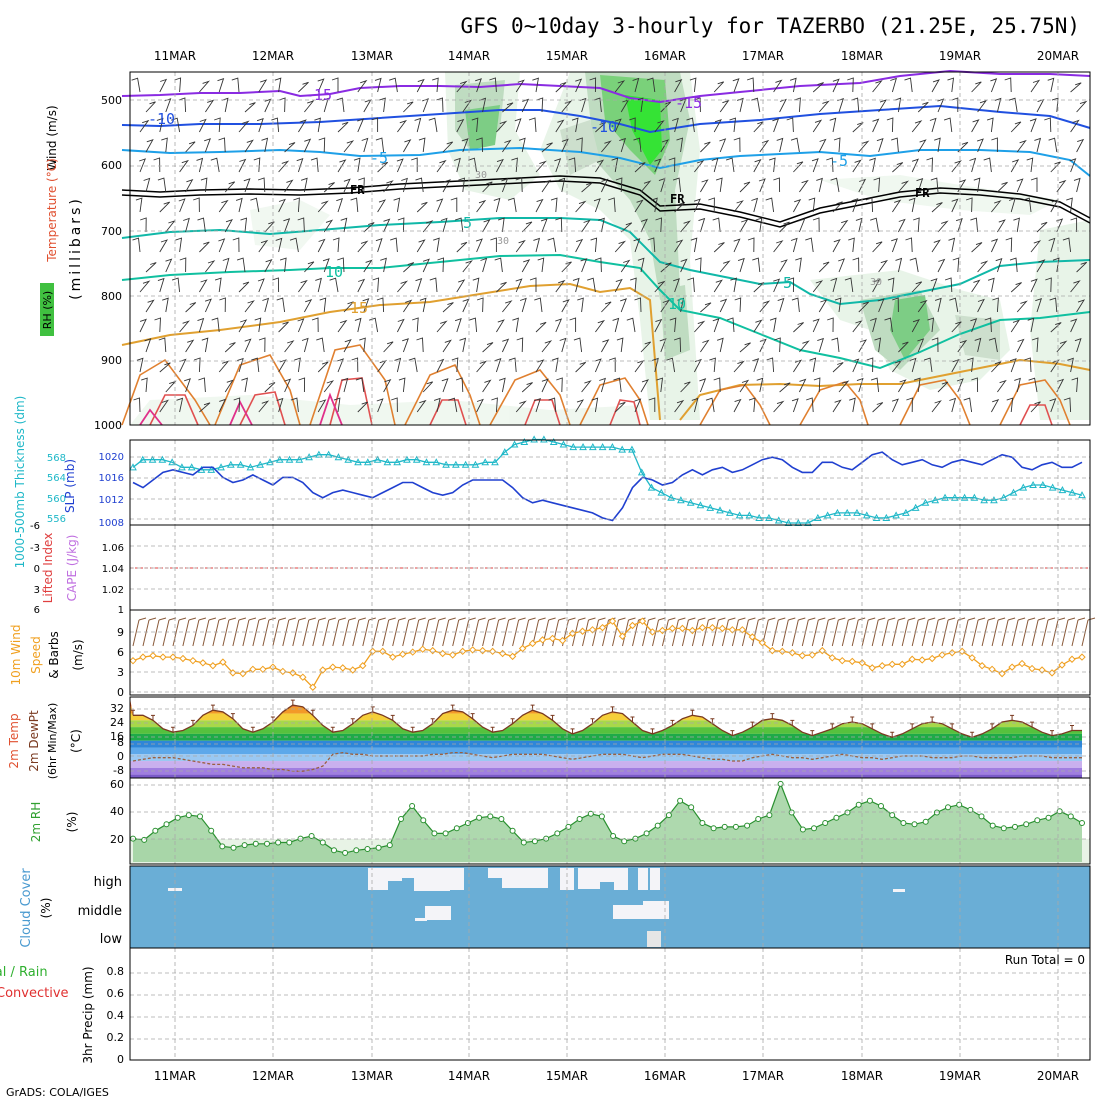 The width and height of the screenshot is (1100, 1100). I want to click on ytick-thickness: 568, so click(56, 458).